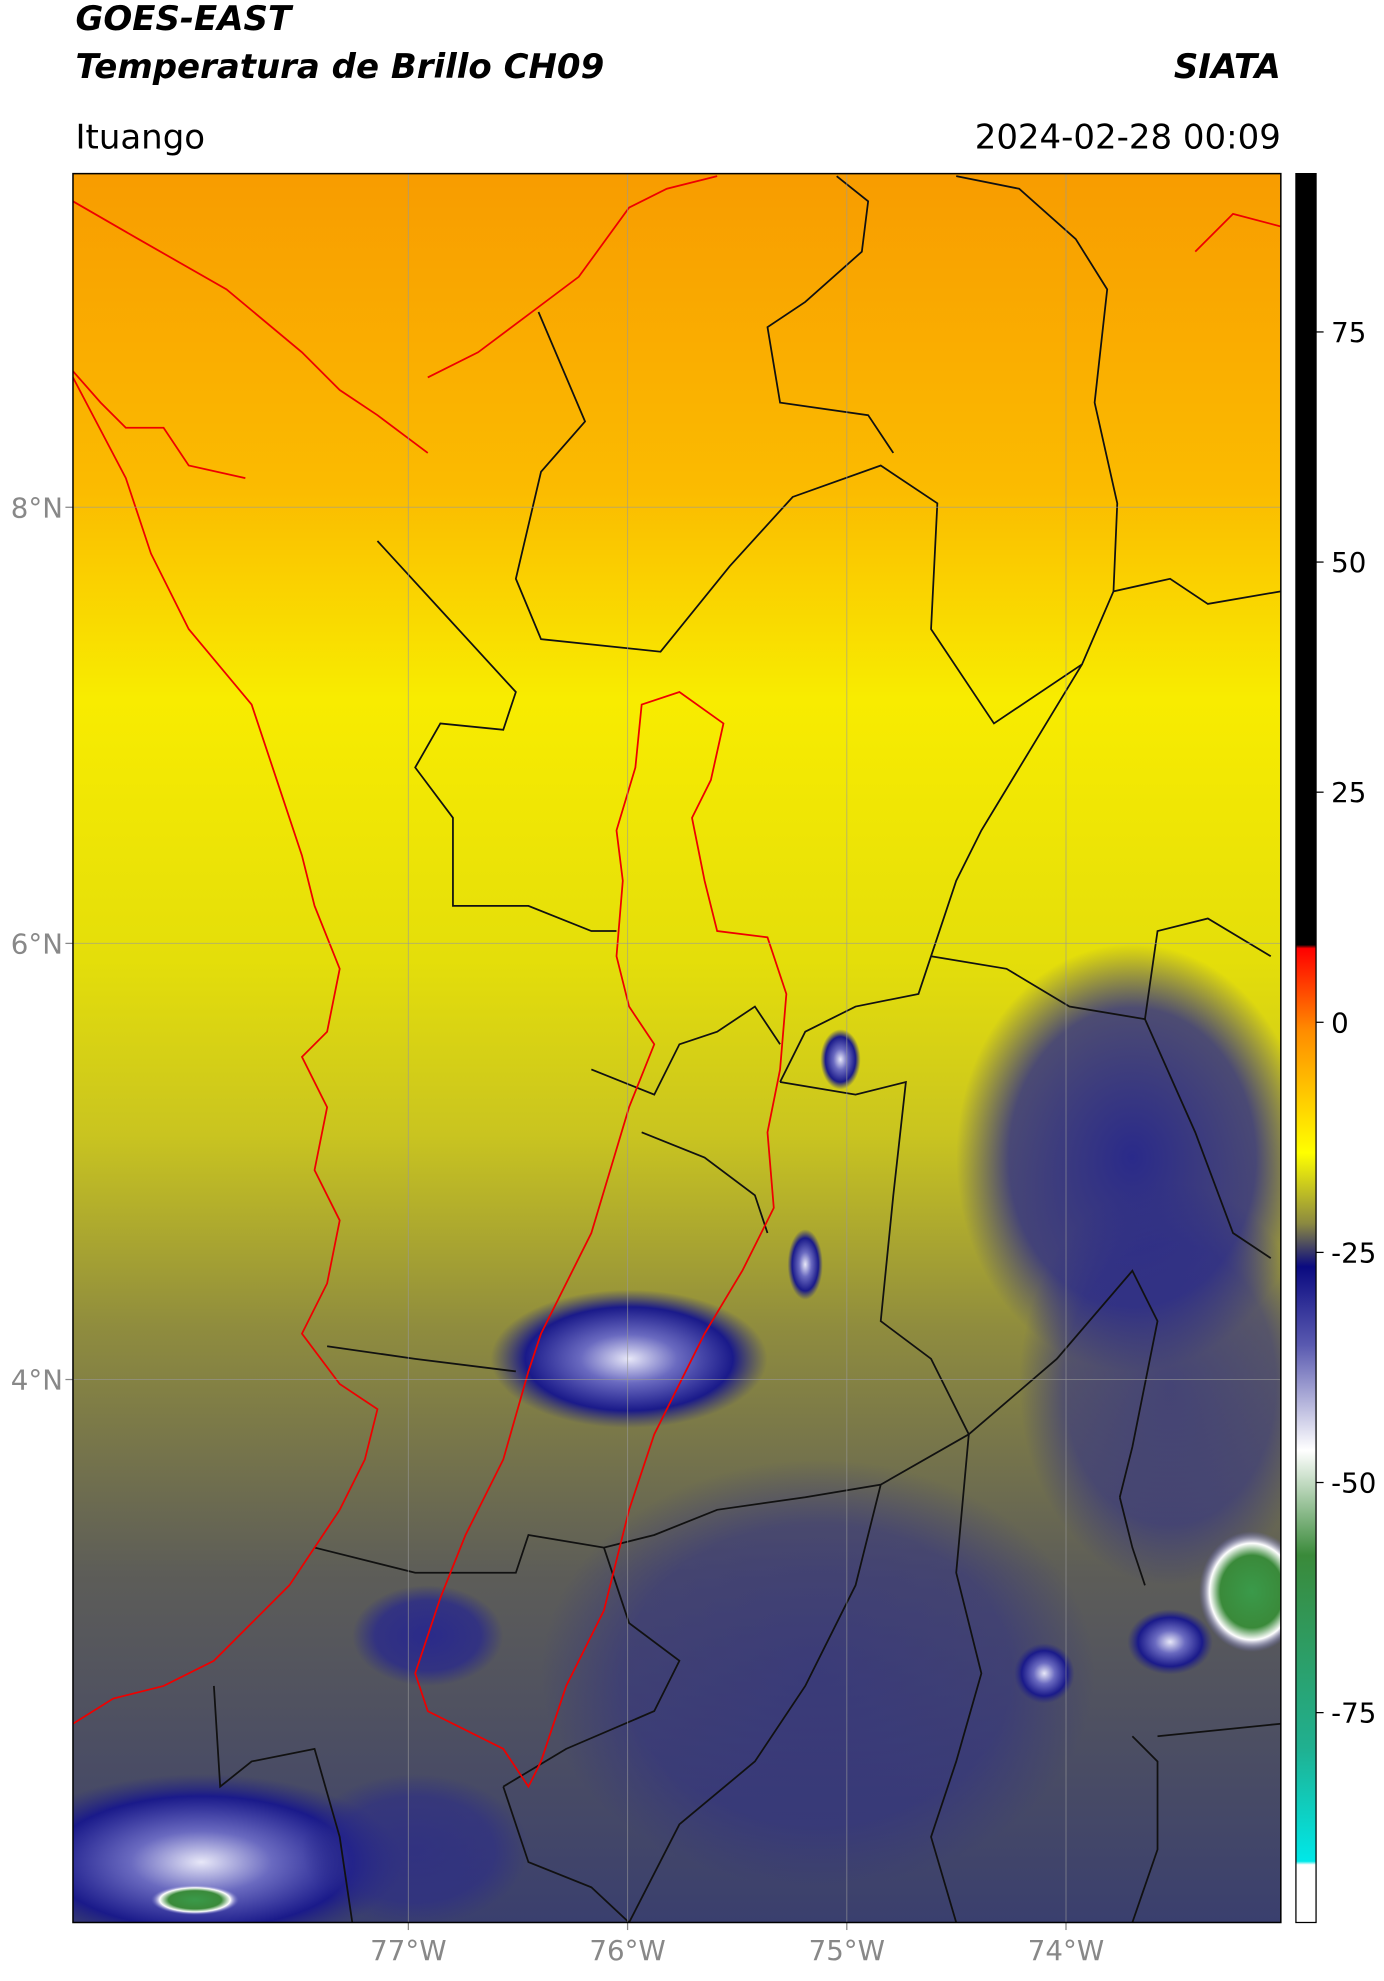  I want to click on y-tick-label: 8°N, so click(37, 507).